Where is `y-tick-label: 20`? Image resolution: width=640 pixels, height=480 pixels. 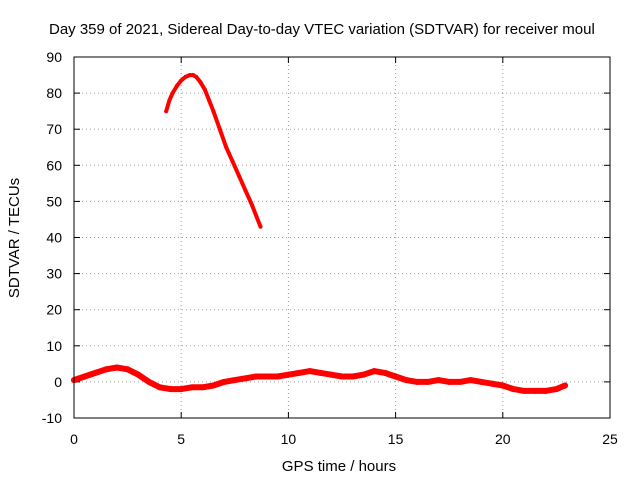 y-tick-label: 20 is located at coordinates (54, 310).